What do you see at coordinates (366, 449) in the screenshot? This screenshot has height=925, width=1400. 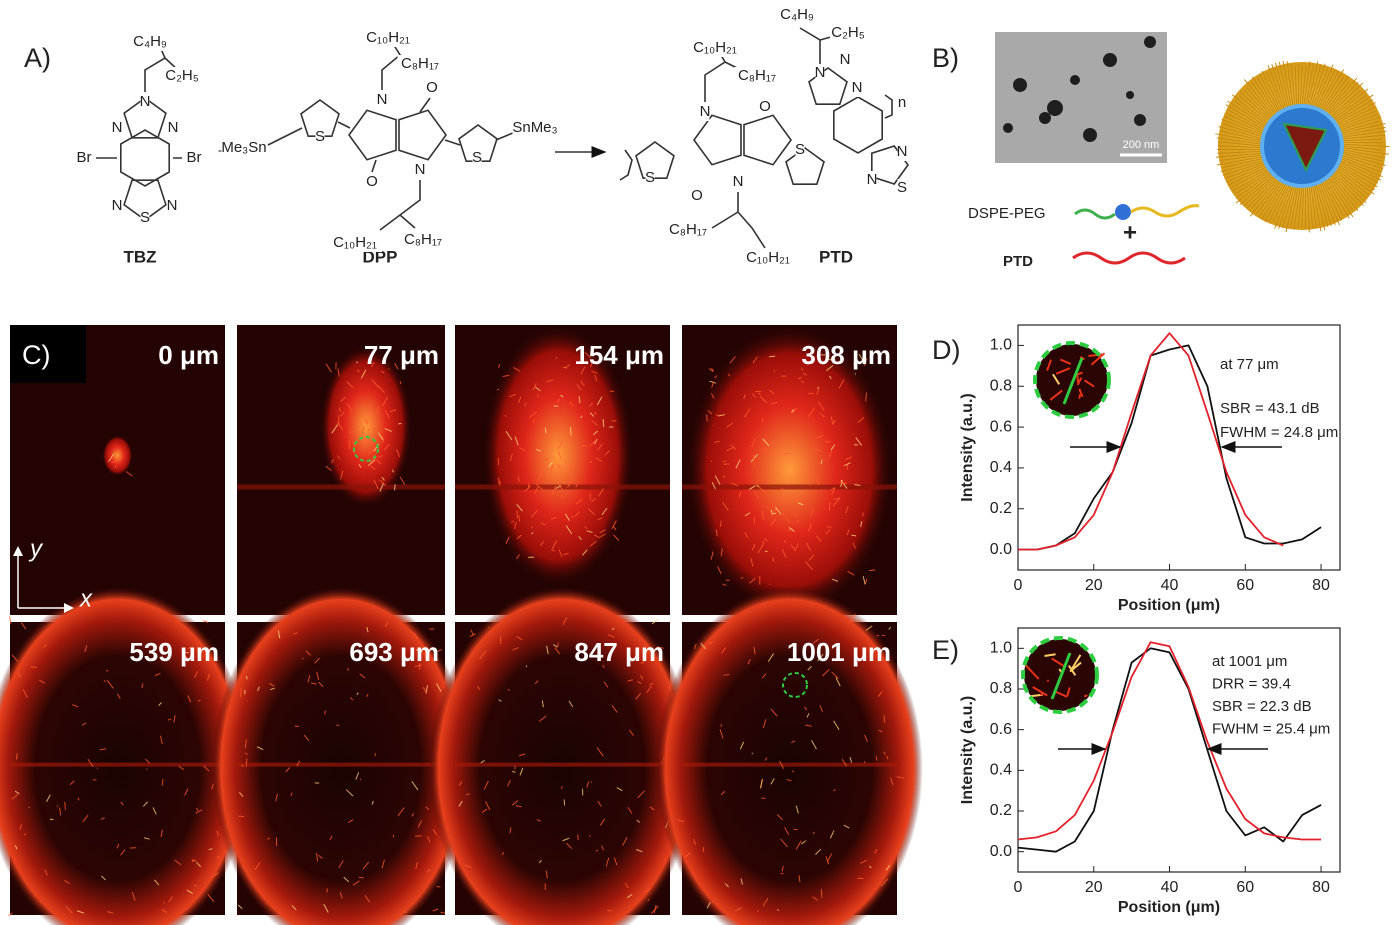 I see `roi-circle` at bounding box center [366, 449].